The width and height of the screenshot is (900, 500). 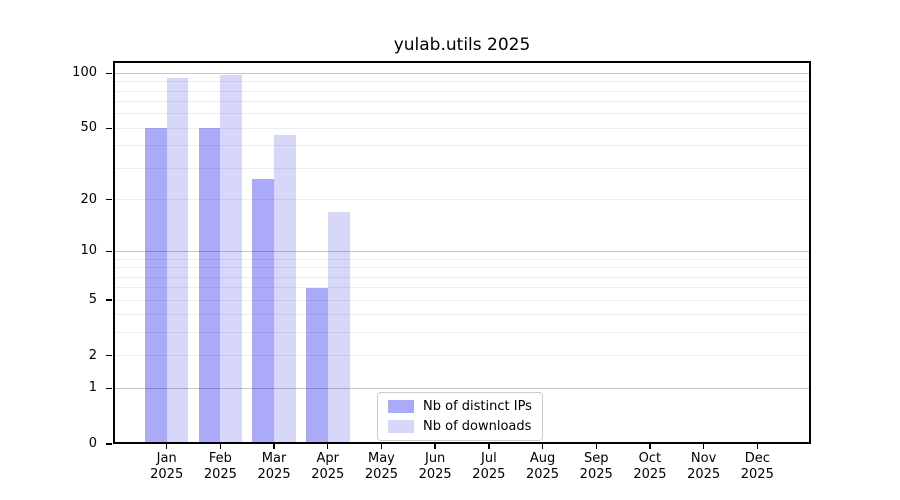 I want to click on x-tick-label-oct-2025: Oct 2025, so click(x=650, y=466).